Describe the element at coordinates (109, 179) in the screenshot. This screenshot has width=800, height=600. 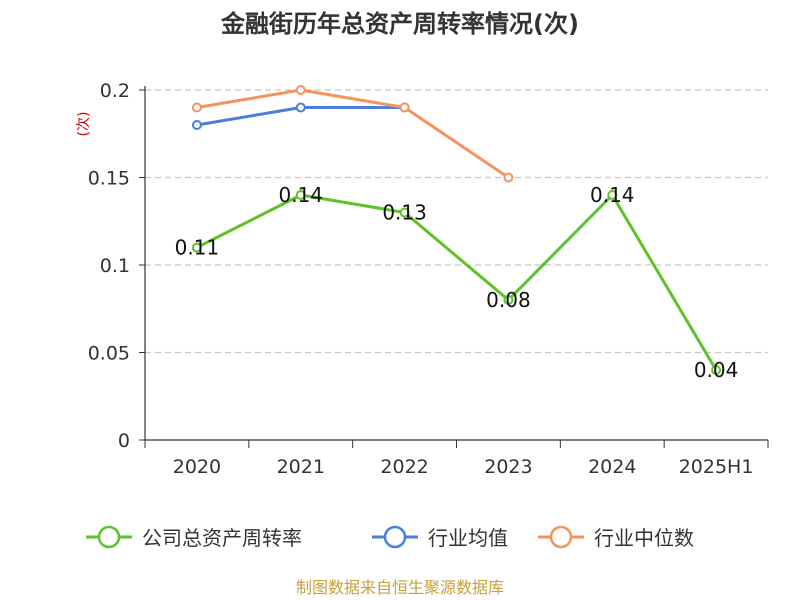
I see `y-tick-label: 0.15` at that location.